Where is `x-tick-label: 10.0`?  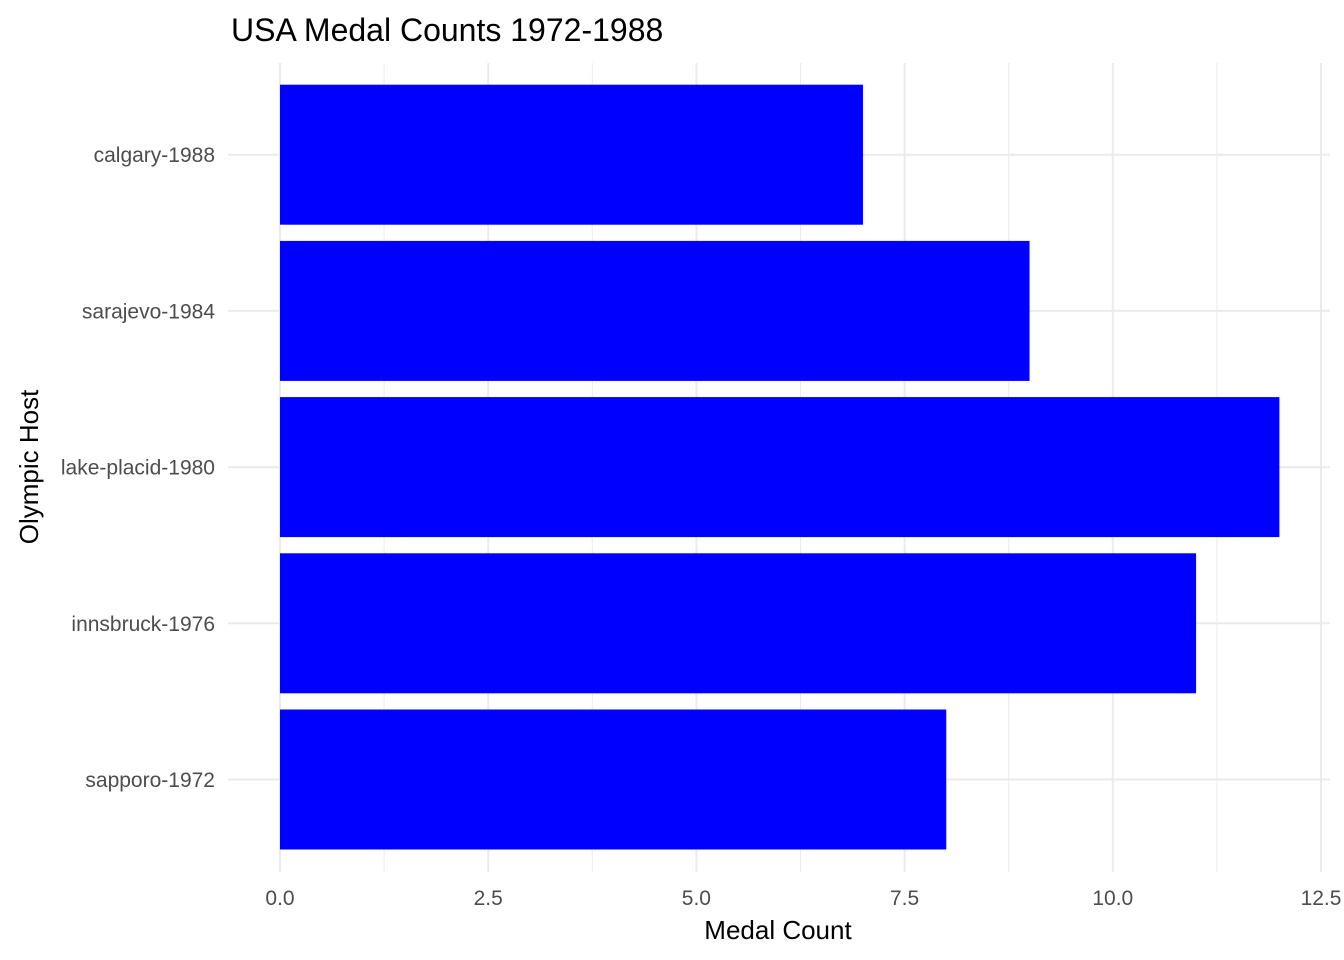
x-tick-label: 10.0 is located at coordinates (1112, 898).